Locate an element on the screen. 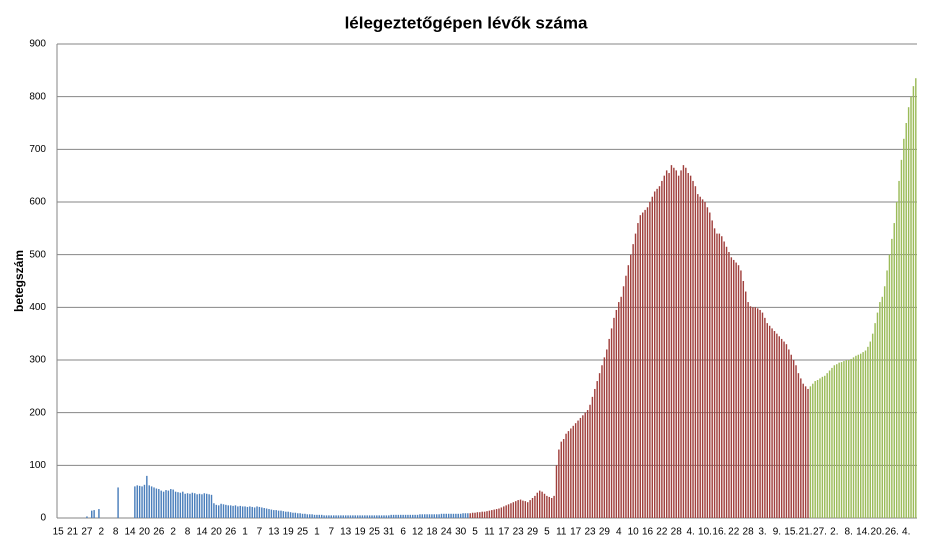 This screenshot has width=933, height=541. x-tick-label: 26 is located at coordinates (231, 532).